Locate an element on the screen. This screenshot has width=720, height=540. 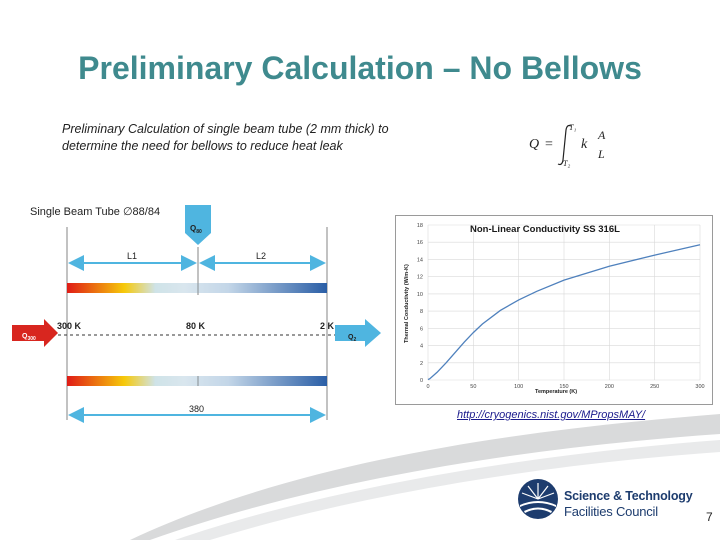
logo-line-1: Science & Technology is located at coordinates (628, 496).